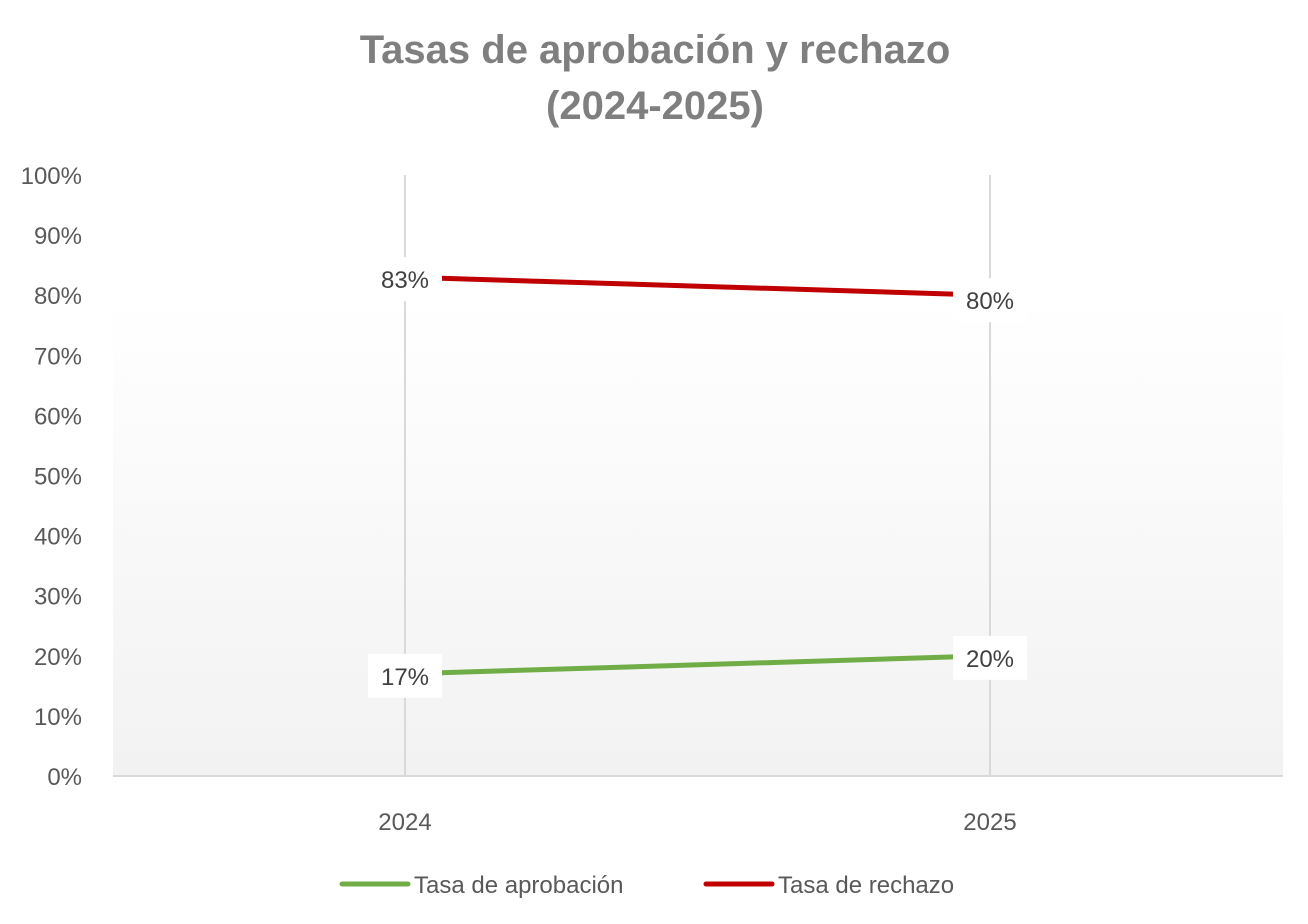 The width and height of the screenshot is (1308, 924). Describe the element at coordinates (58, 477) in the screenshot. I see `y-tick-label: 50%` at that location.